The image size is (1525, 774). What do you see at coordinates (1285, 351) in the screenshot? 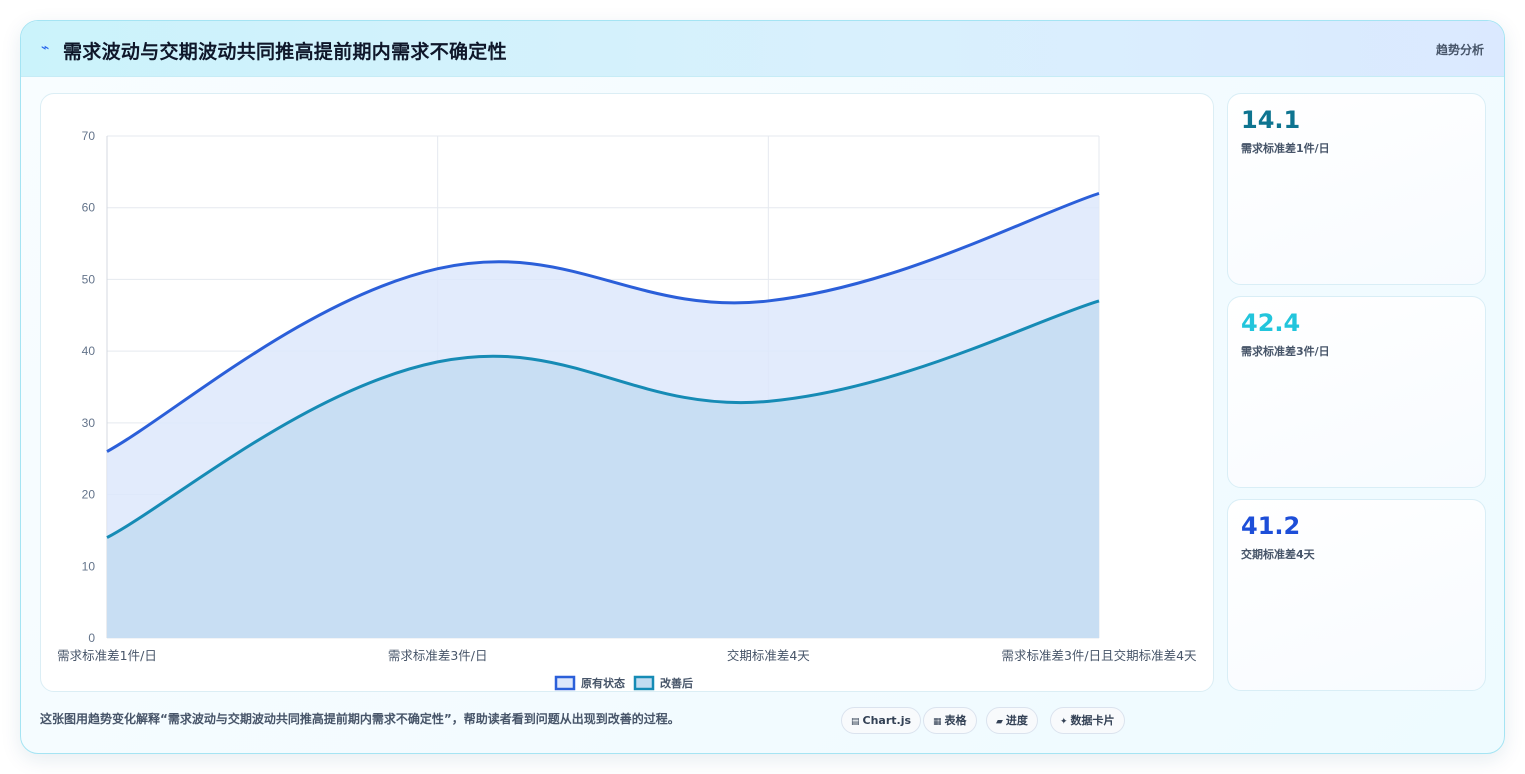
I see `kpi-label: 需求标准差3件/日` at bounding box center [1285, 351].